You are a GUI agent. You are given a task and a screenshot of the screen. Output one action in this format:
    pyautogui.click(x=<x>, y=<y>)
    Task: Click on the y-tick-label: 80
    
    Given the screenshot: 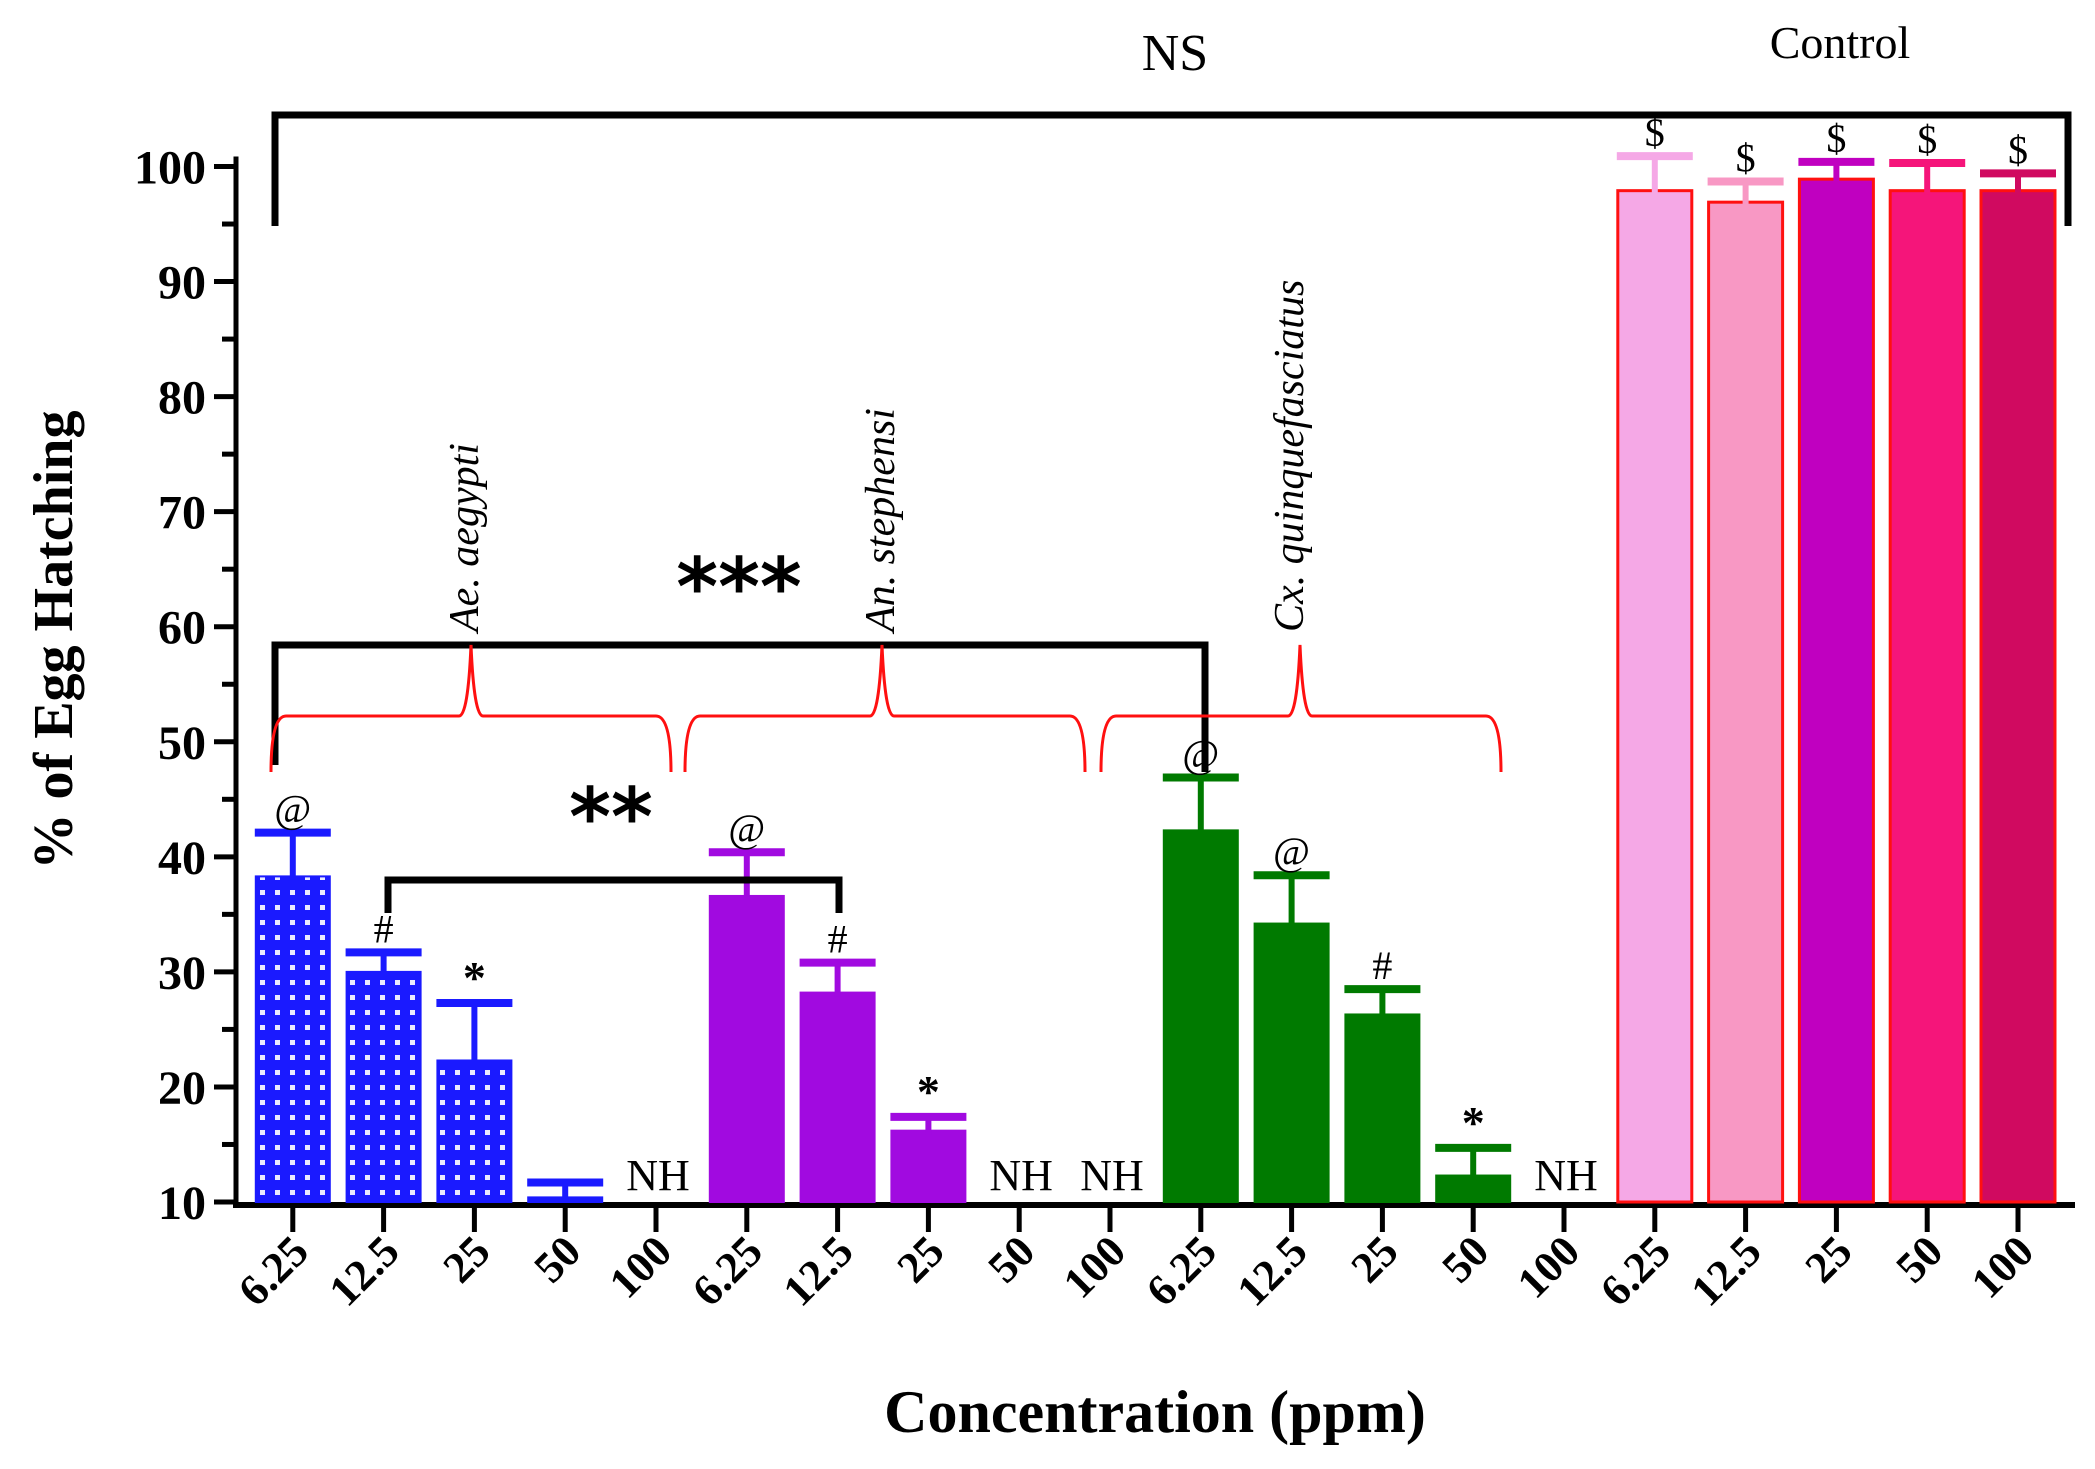 What is the action you would take?
    pyautogui.click(x=182, y=398)
    